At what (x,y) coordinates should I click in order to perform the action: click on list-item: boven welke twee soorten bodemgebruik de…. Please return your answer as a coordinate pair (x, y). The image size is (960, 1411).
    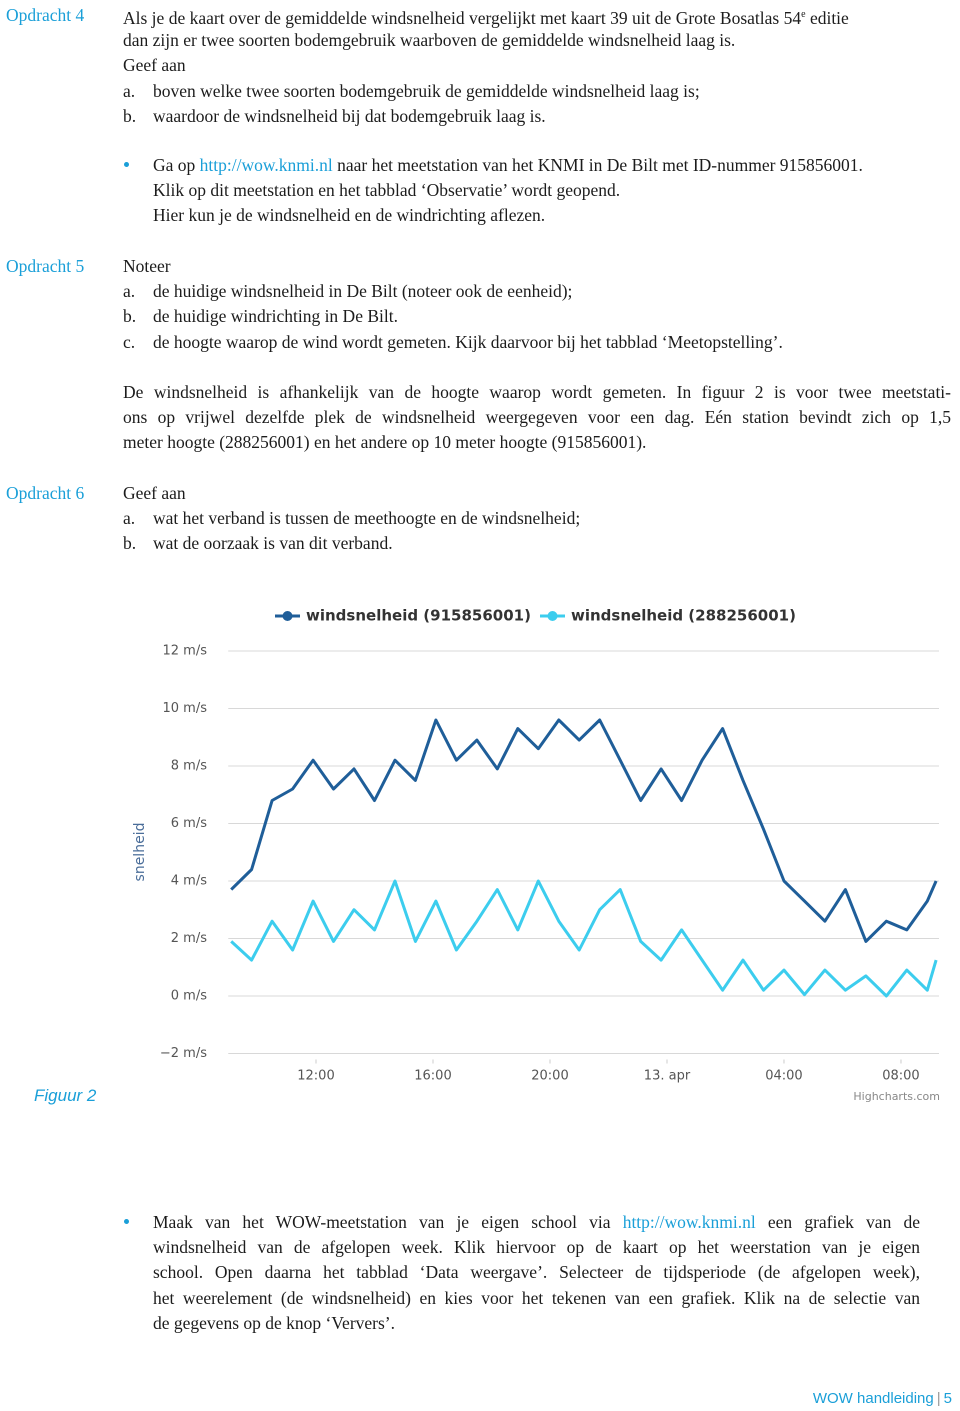
    Looking at the image, I should click on (426, 90).